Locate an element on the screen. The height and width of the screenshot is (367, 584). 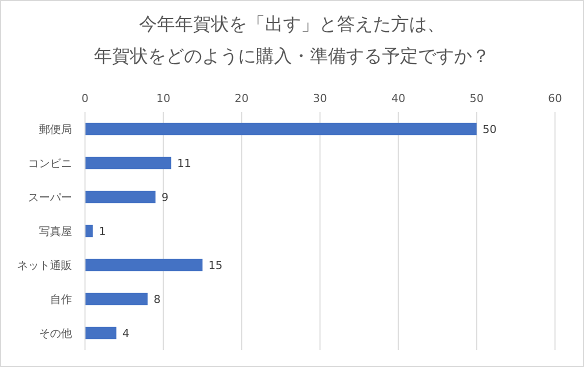
x-tick-label: 50 is located at coordinates (477, 98).